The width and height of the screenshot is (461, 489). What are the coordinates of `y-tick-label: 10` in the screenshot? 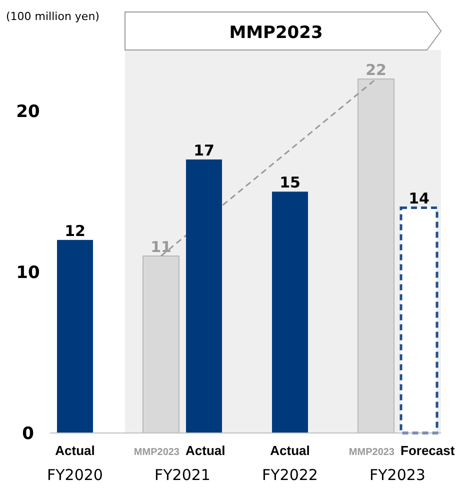 It's located at (28, 273).